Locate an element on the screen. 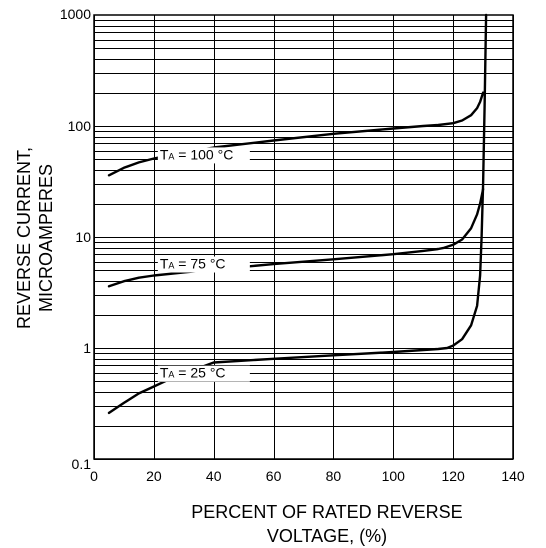 The height and width of the screenshot is (548, 546). x-axis-ticks: 0 20 40 60 80 100 120 140 is located at coordinates (307, 476).